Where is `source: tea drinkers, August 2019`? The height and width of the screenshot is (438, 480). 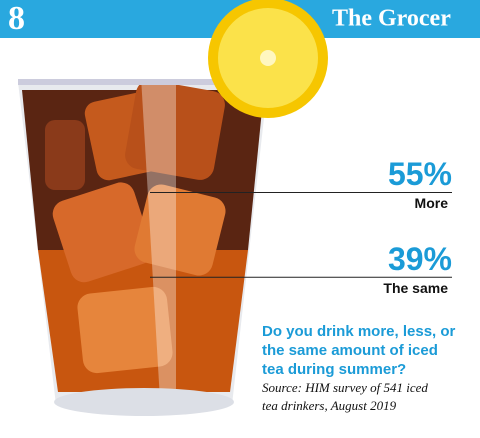 source: tea drinkers, August 2019 is located at coordinates (329, 405).